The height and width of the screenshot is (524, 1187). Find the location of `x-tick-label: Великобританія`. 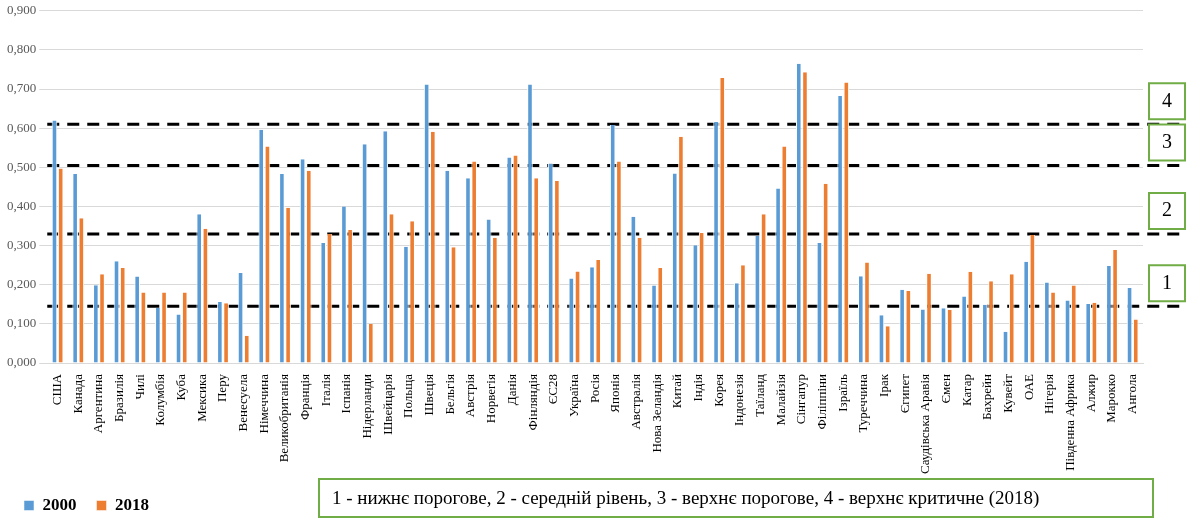

x-tick-label: Великобританія is located at coordinates (284, 418).